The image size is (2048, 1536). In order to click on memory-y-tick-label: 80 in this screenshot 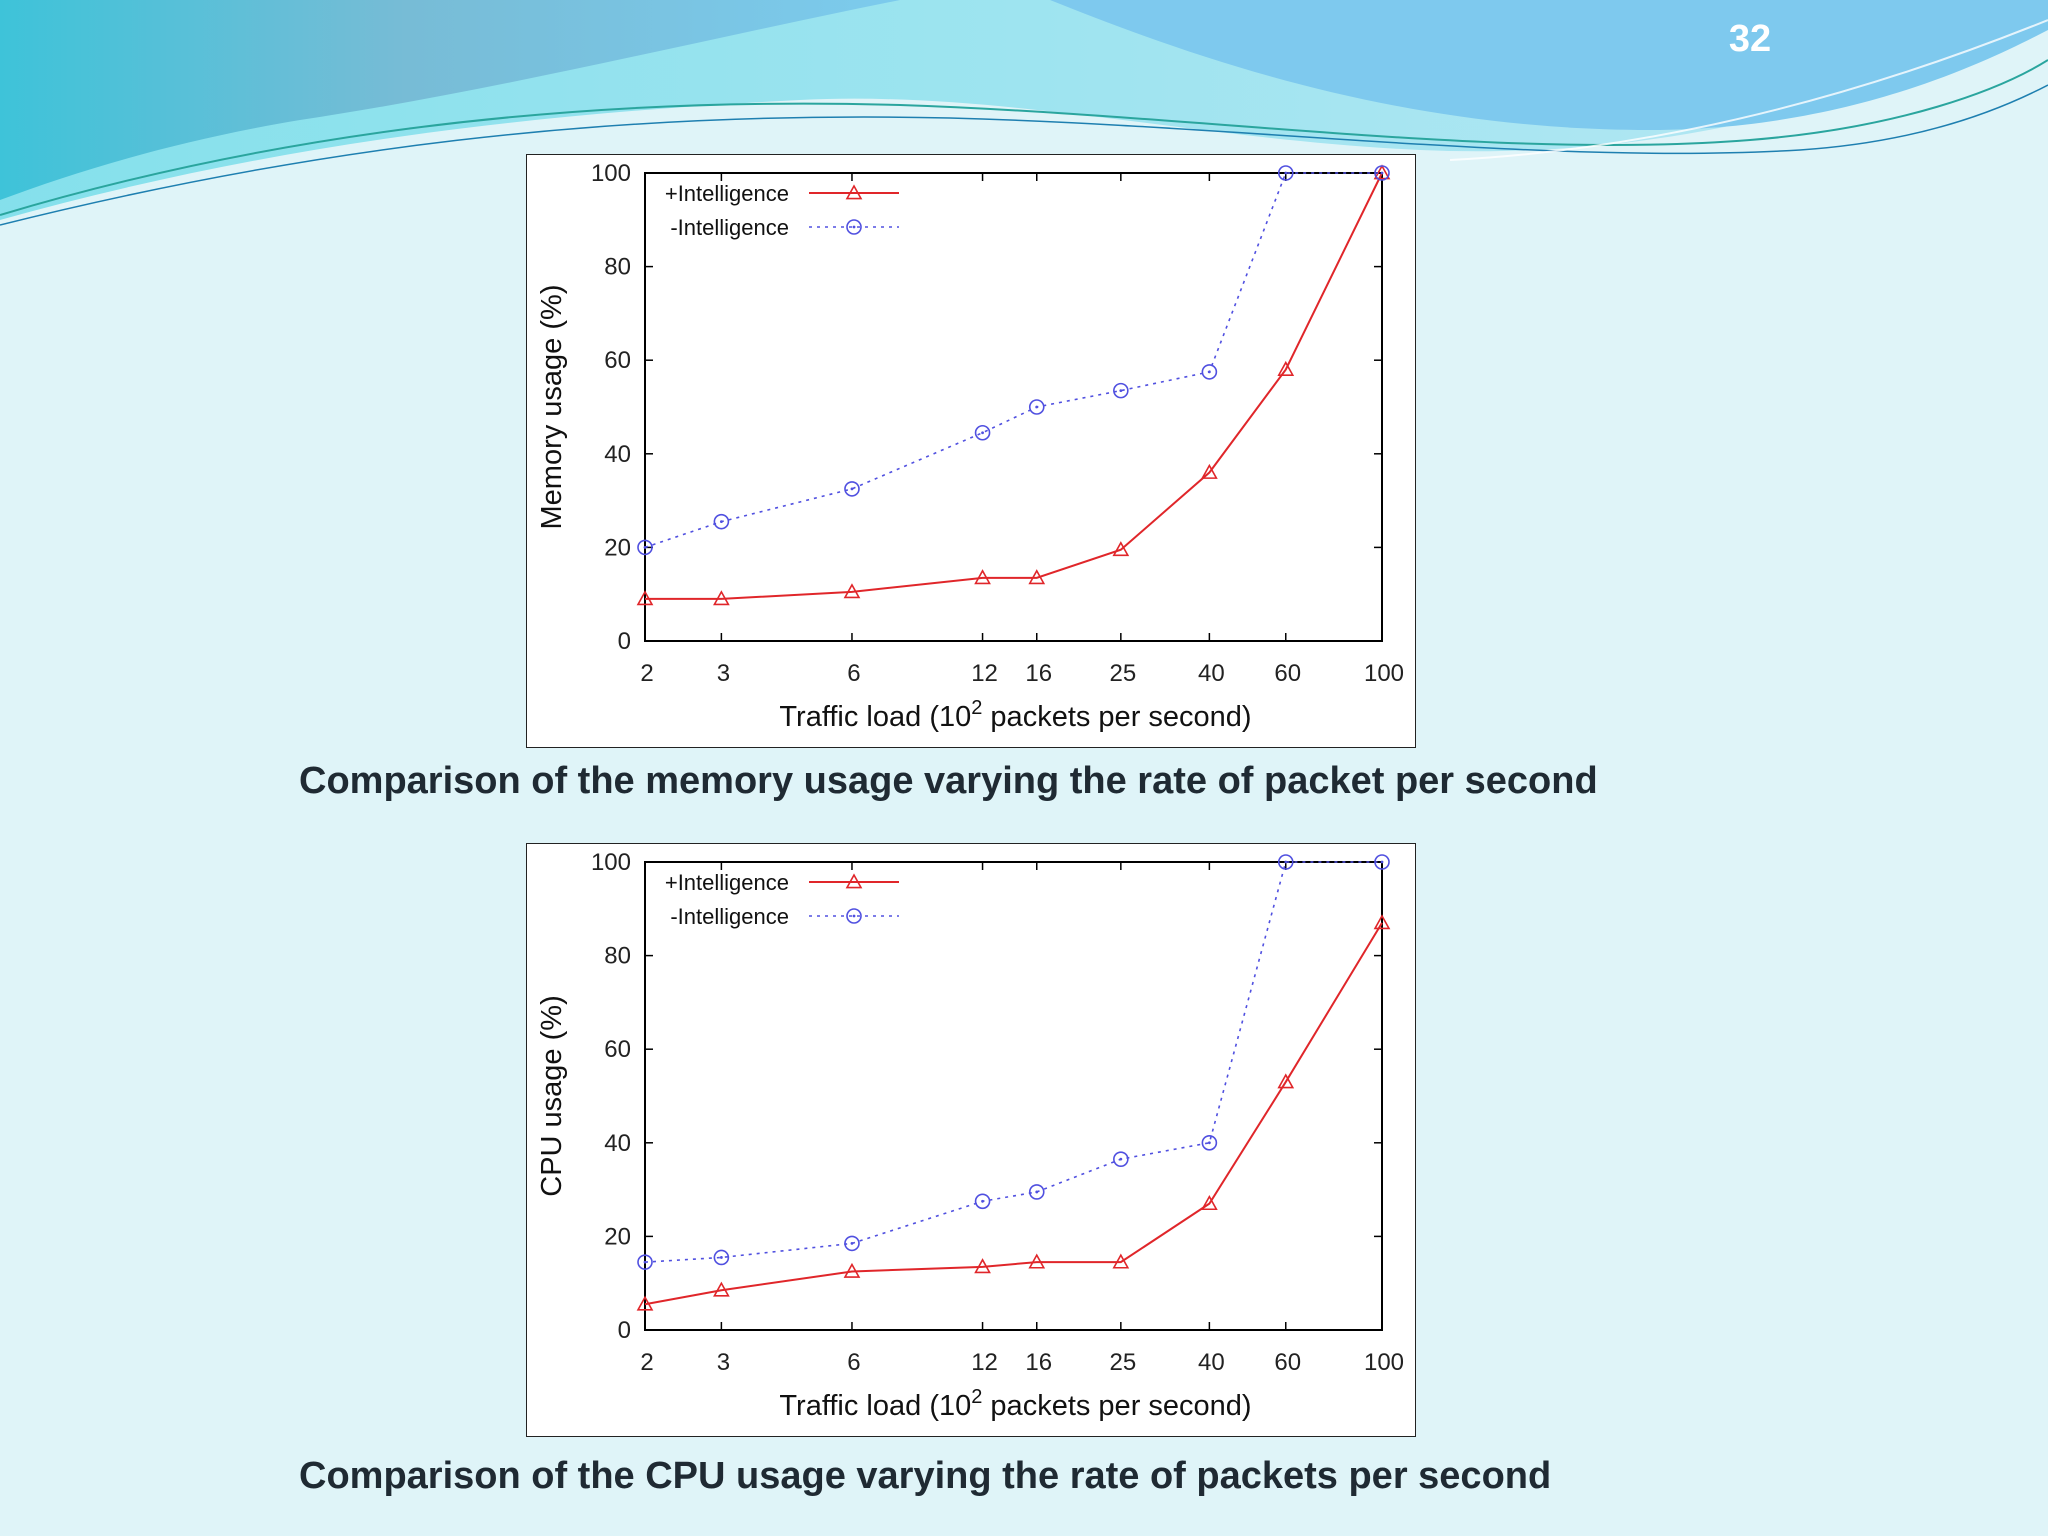, I will do `click(617, 267)`.